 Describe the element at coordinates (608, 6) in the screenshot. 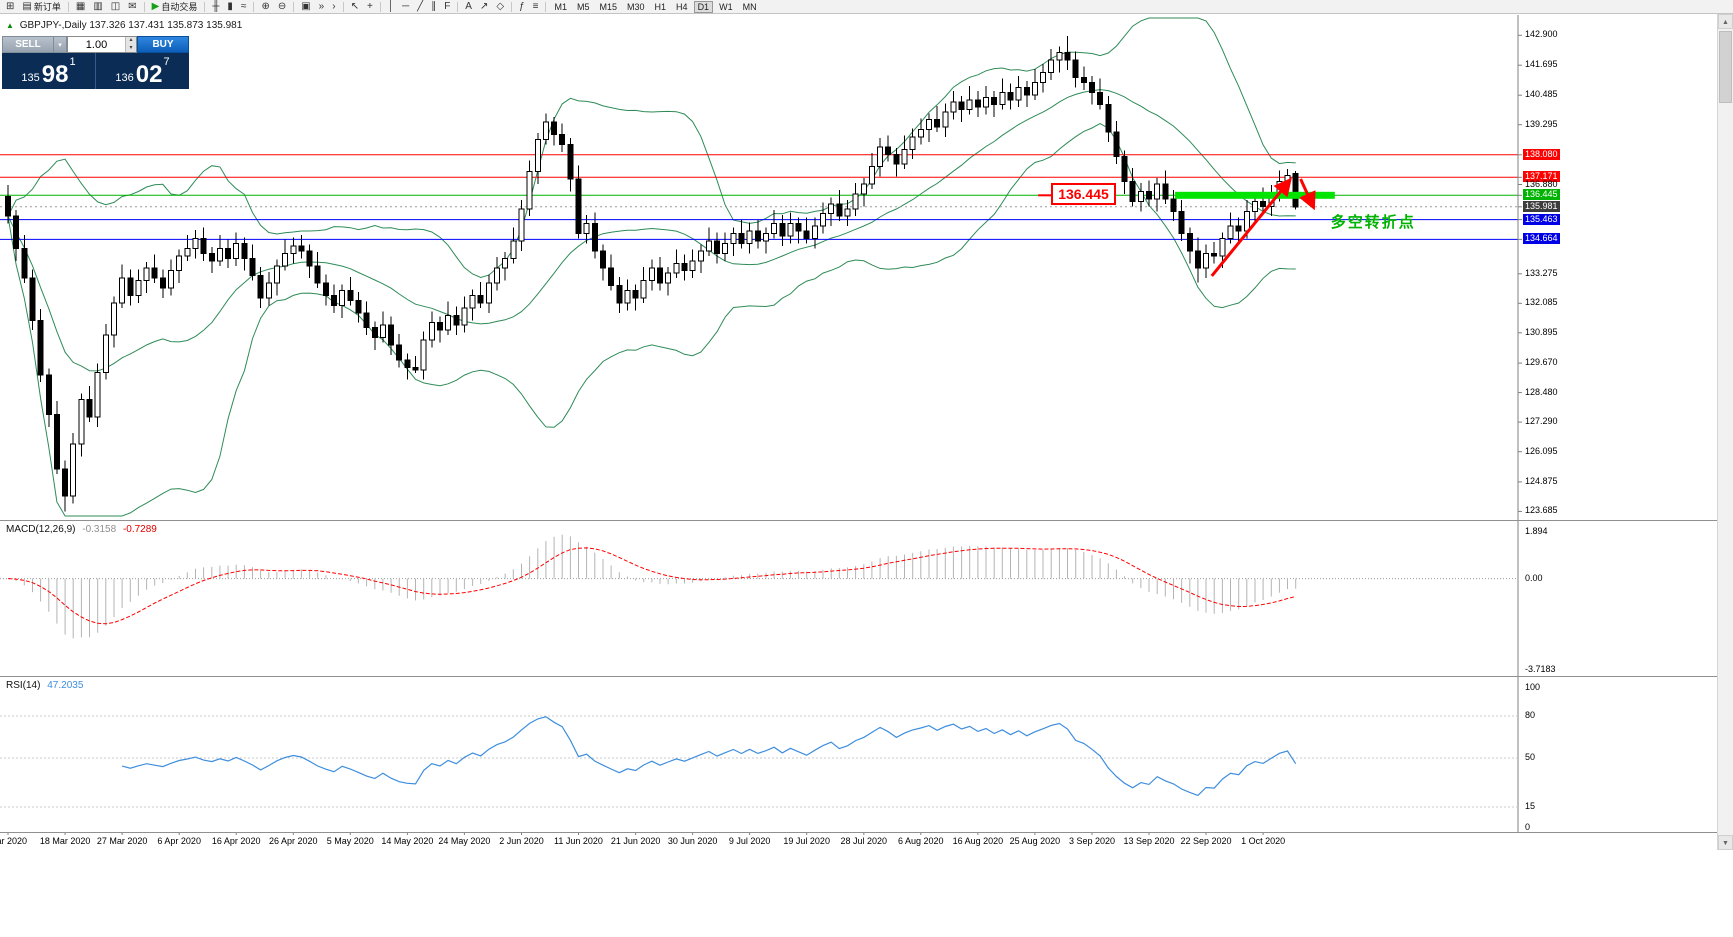

I see `timeframe-m15-button: M15` at that location.